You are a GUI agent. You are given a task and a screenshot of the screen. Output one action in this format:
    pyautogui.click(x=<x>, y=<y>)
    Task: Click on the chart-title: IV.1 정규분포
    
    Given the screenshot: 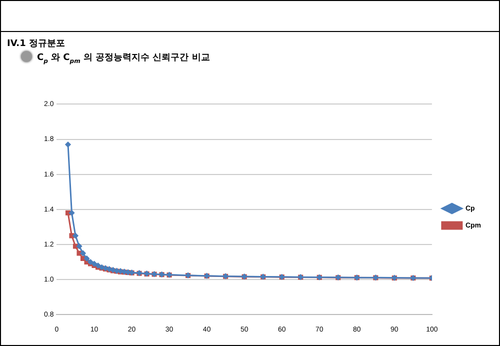 What is the action you would take?
    pyautogui.click(x=36, y=44)
    